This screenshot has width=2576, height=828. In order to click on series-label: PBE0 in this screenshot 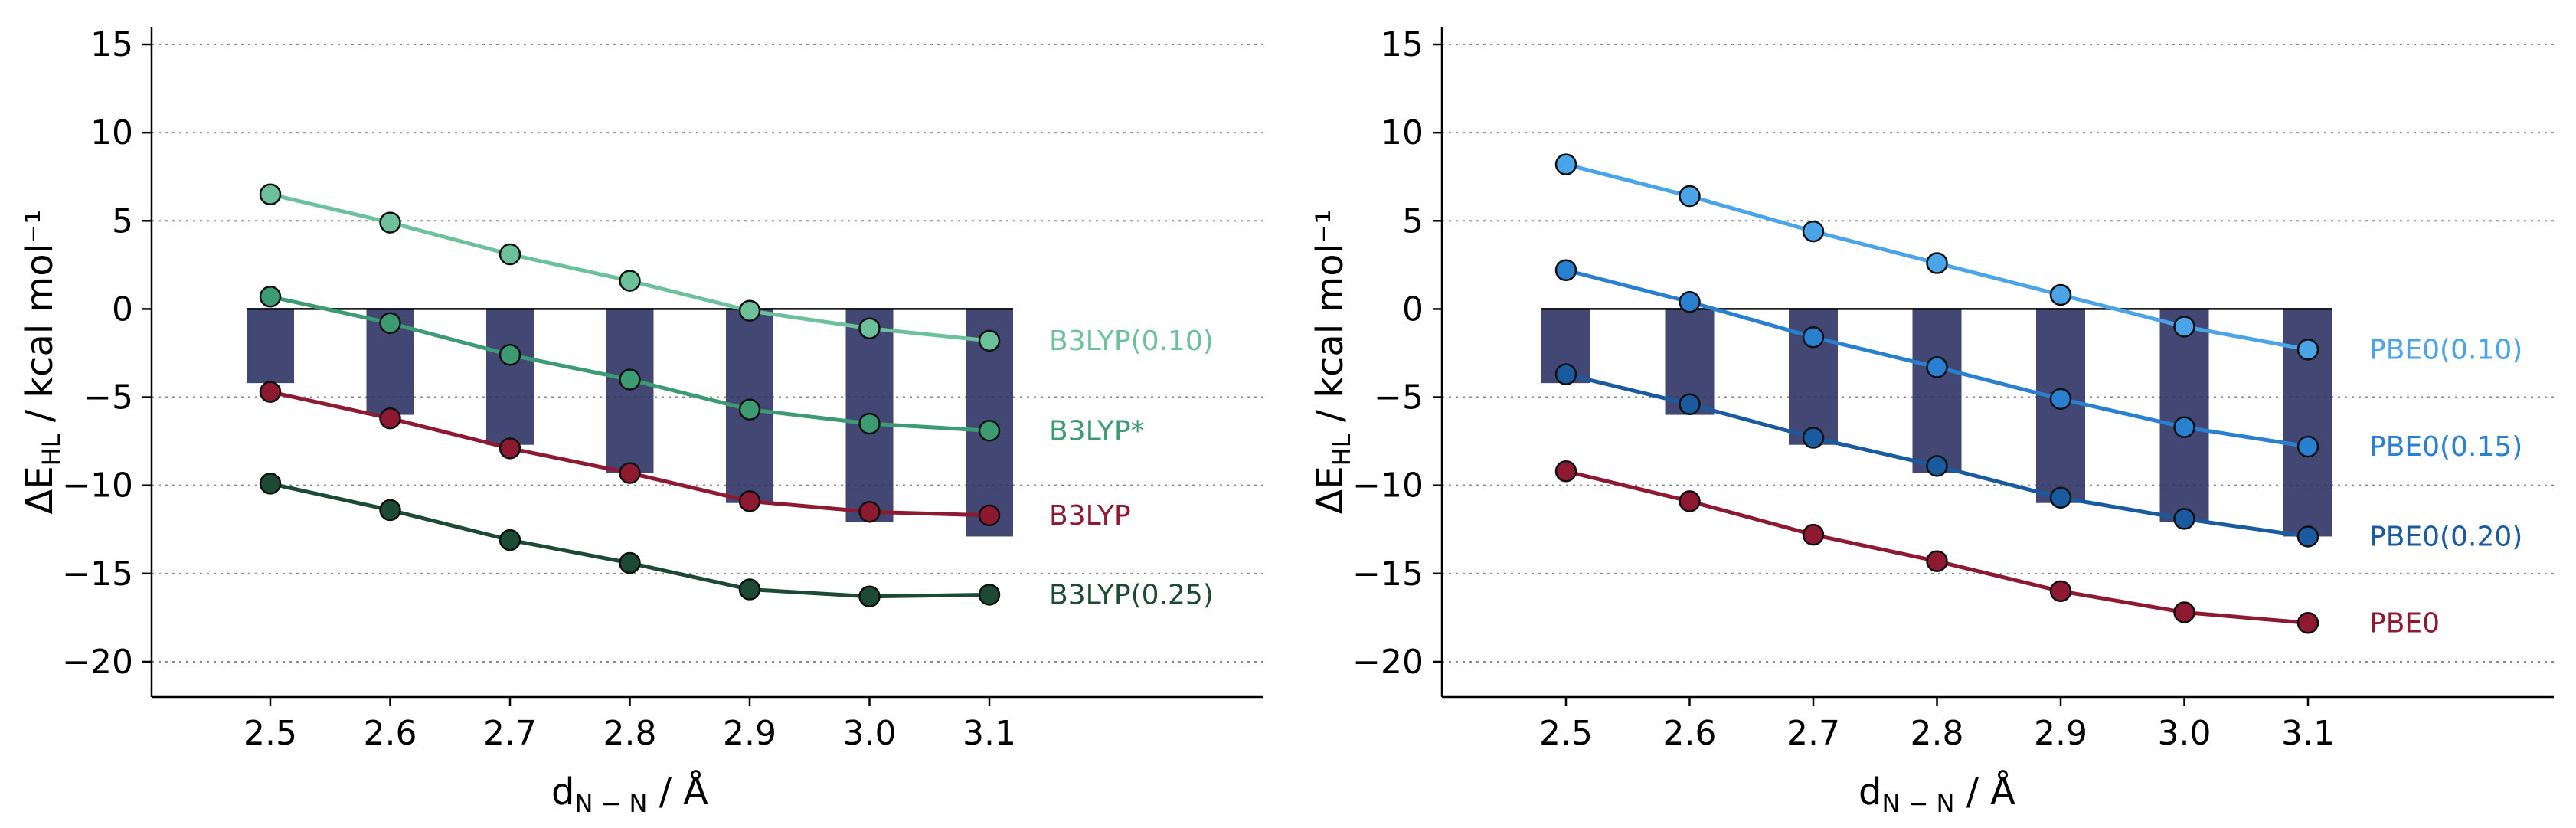, I will do `click(2404, 623)`.